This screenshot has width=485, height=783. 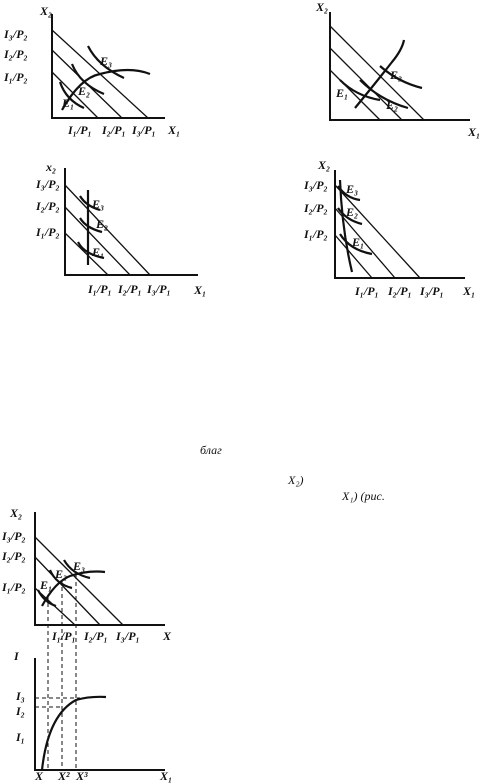 What do you see at coordinates (63, 776) in the screenshot?
I see `axis-label: X²` at bounding box center [63, 776].